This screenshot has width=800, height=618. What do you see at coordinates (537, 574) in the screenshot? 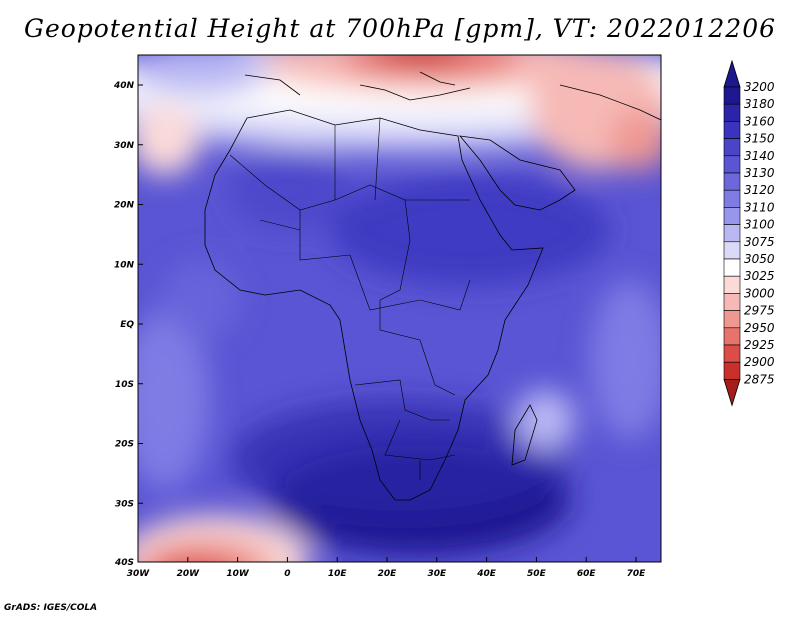
I see `lon-tick-label: 50E` at bounding box center [537, 574].